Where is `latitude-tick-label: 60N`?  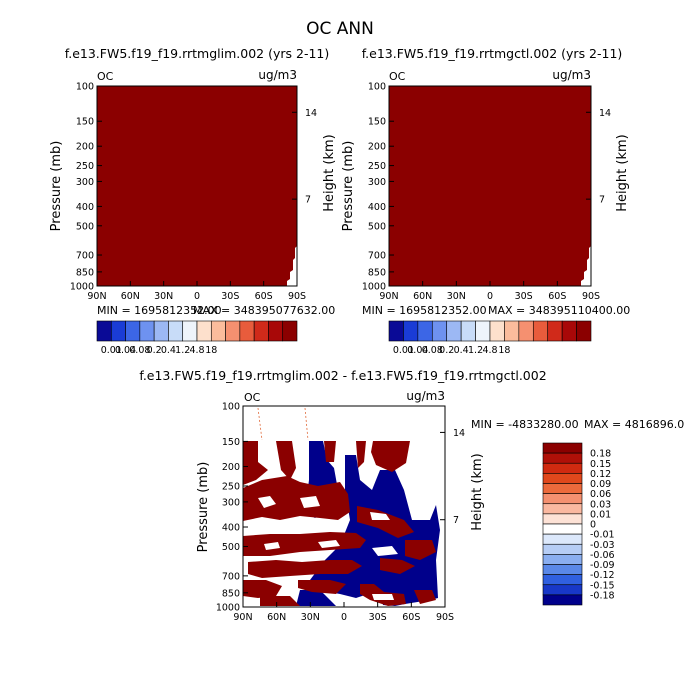
latitude-tick-label: 60N is located at coordinates (130, 296).